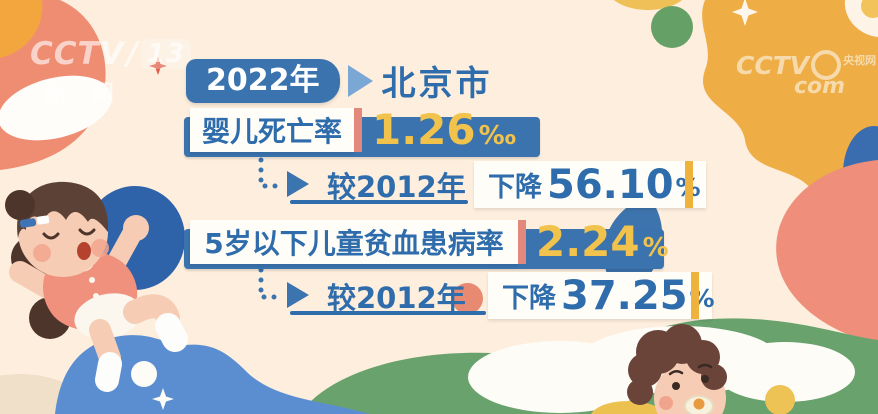 The height and width of the screenshot is (414, 878). Describe the element at coordinates (467, 298) in the screenshot. I see `coral-dot` at that location.